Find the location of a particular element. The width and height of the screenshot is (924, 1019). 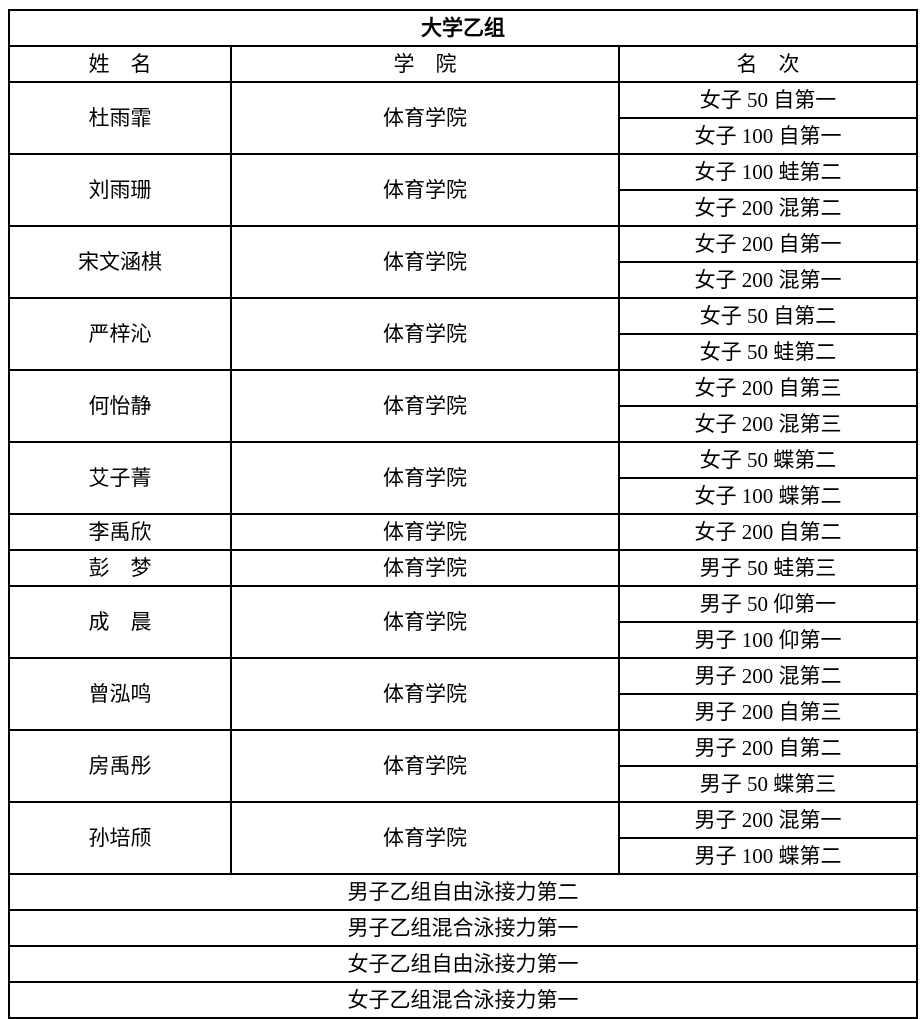

table-row: 姓 名 学 院 名 次 is located at coordinates (463, 64).